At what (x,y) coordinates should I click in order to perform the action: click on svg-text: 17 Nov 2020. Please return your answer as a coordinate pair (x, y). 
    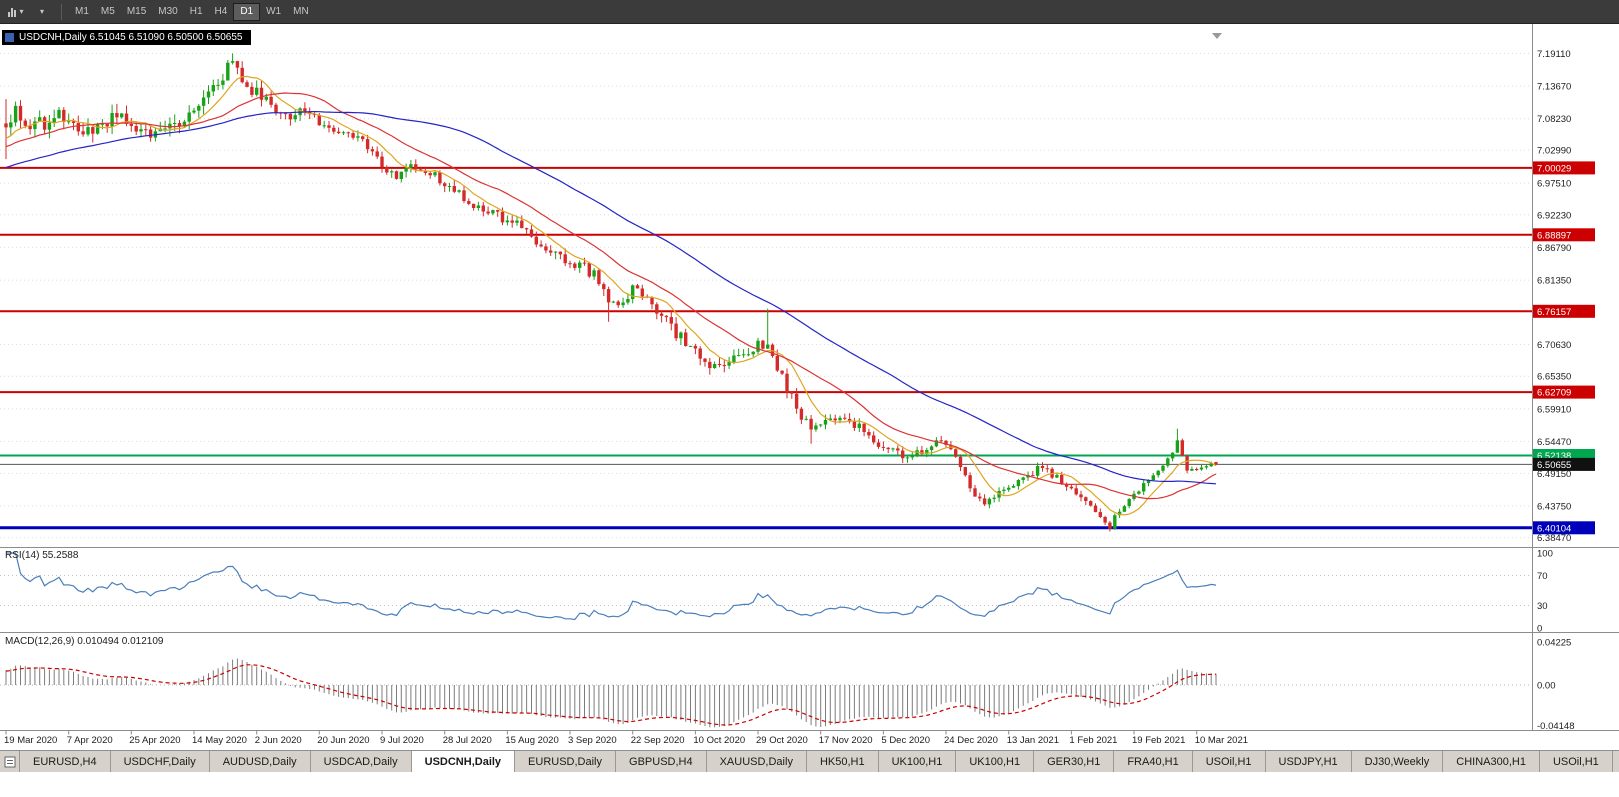
    Looking at the image, I should click on (846, 740).